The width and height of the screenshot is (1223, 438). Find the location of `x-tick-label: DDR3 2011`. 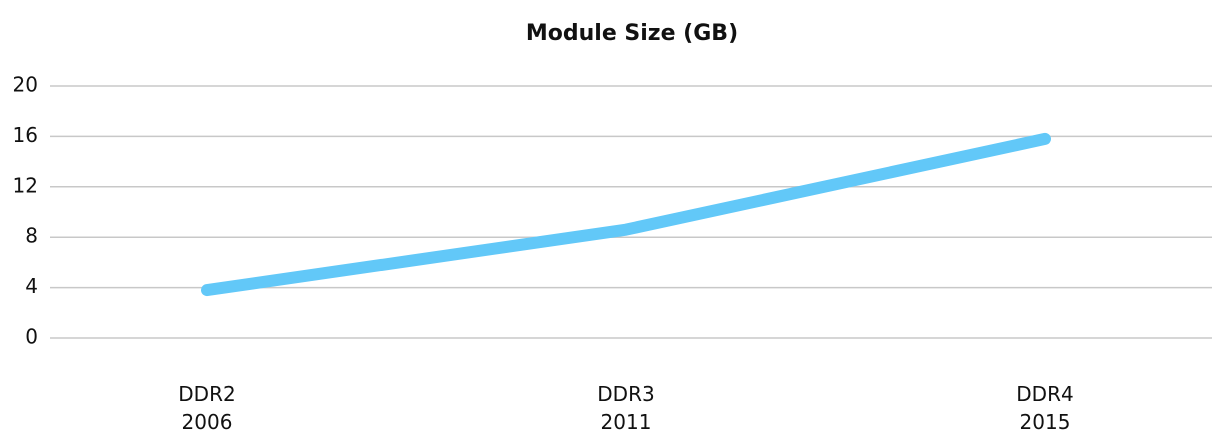

x-tick-label: DDR3 2011 is located at coordinates (626, 408).